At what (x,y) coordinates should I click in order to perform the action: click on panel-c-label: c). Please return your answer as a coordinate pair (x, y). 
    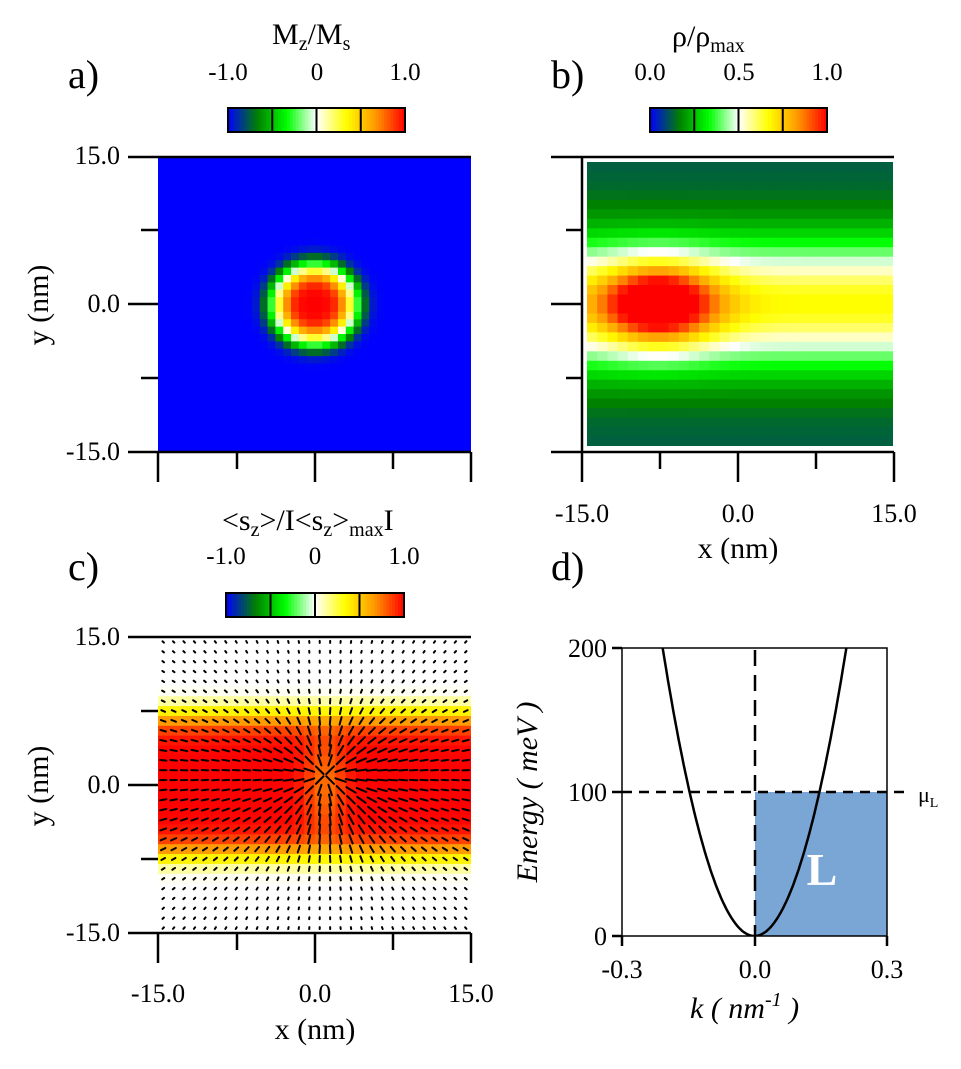
    Looking at the image, I should click on (83, 566).